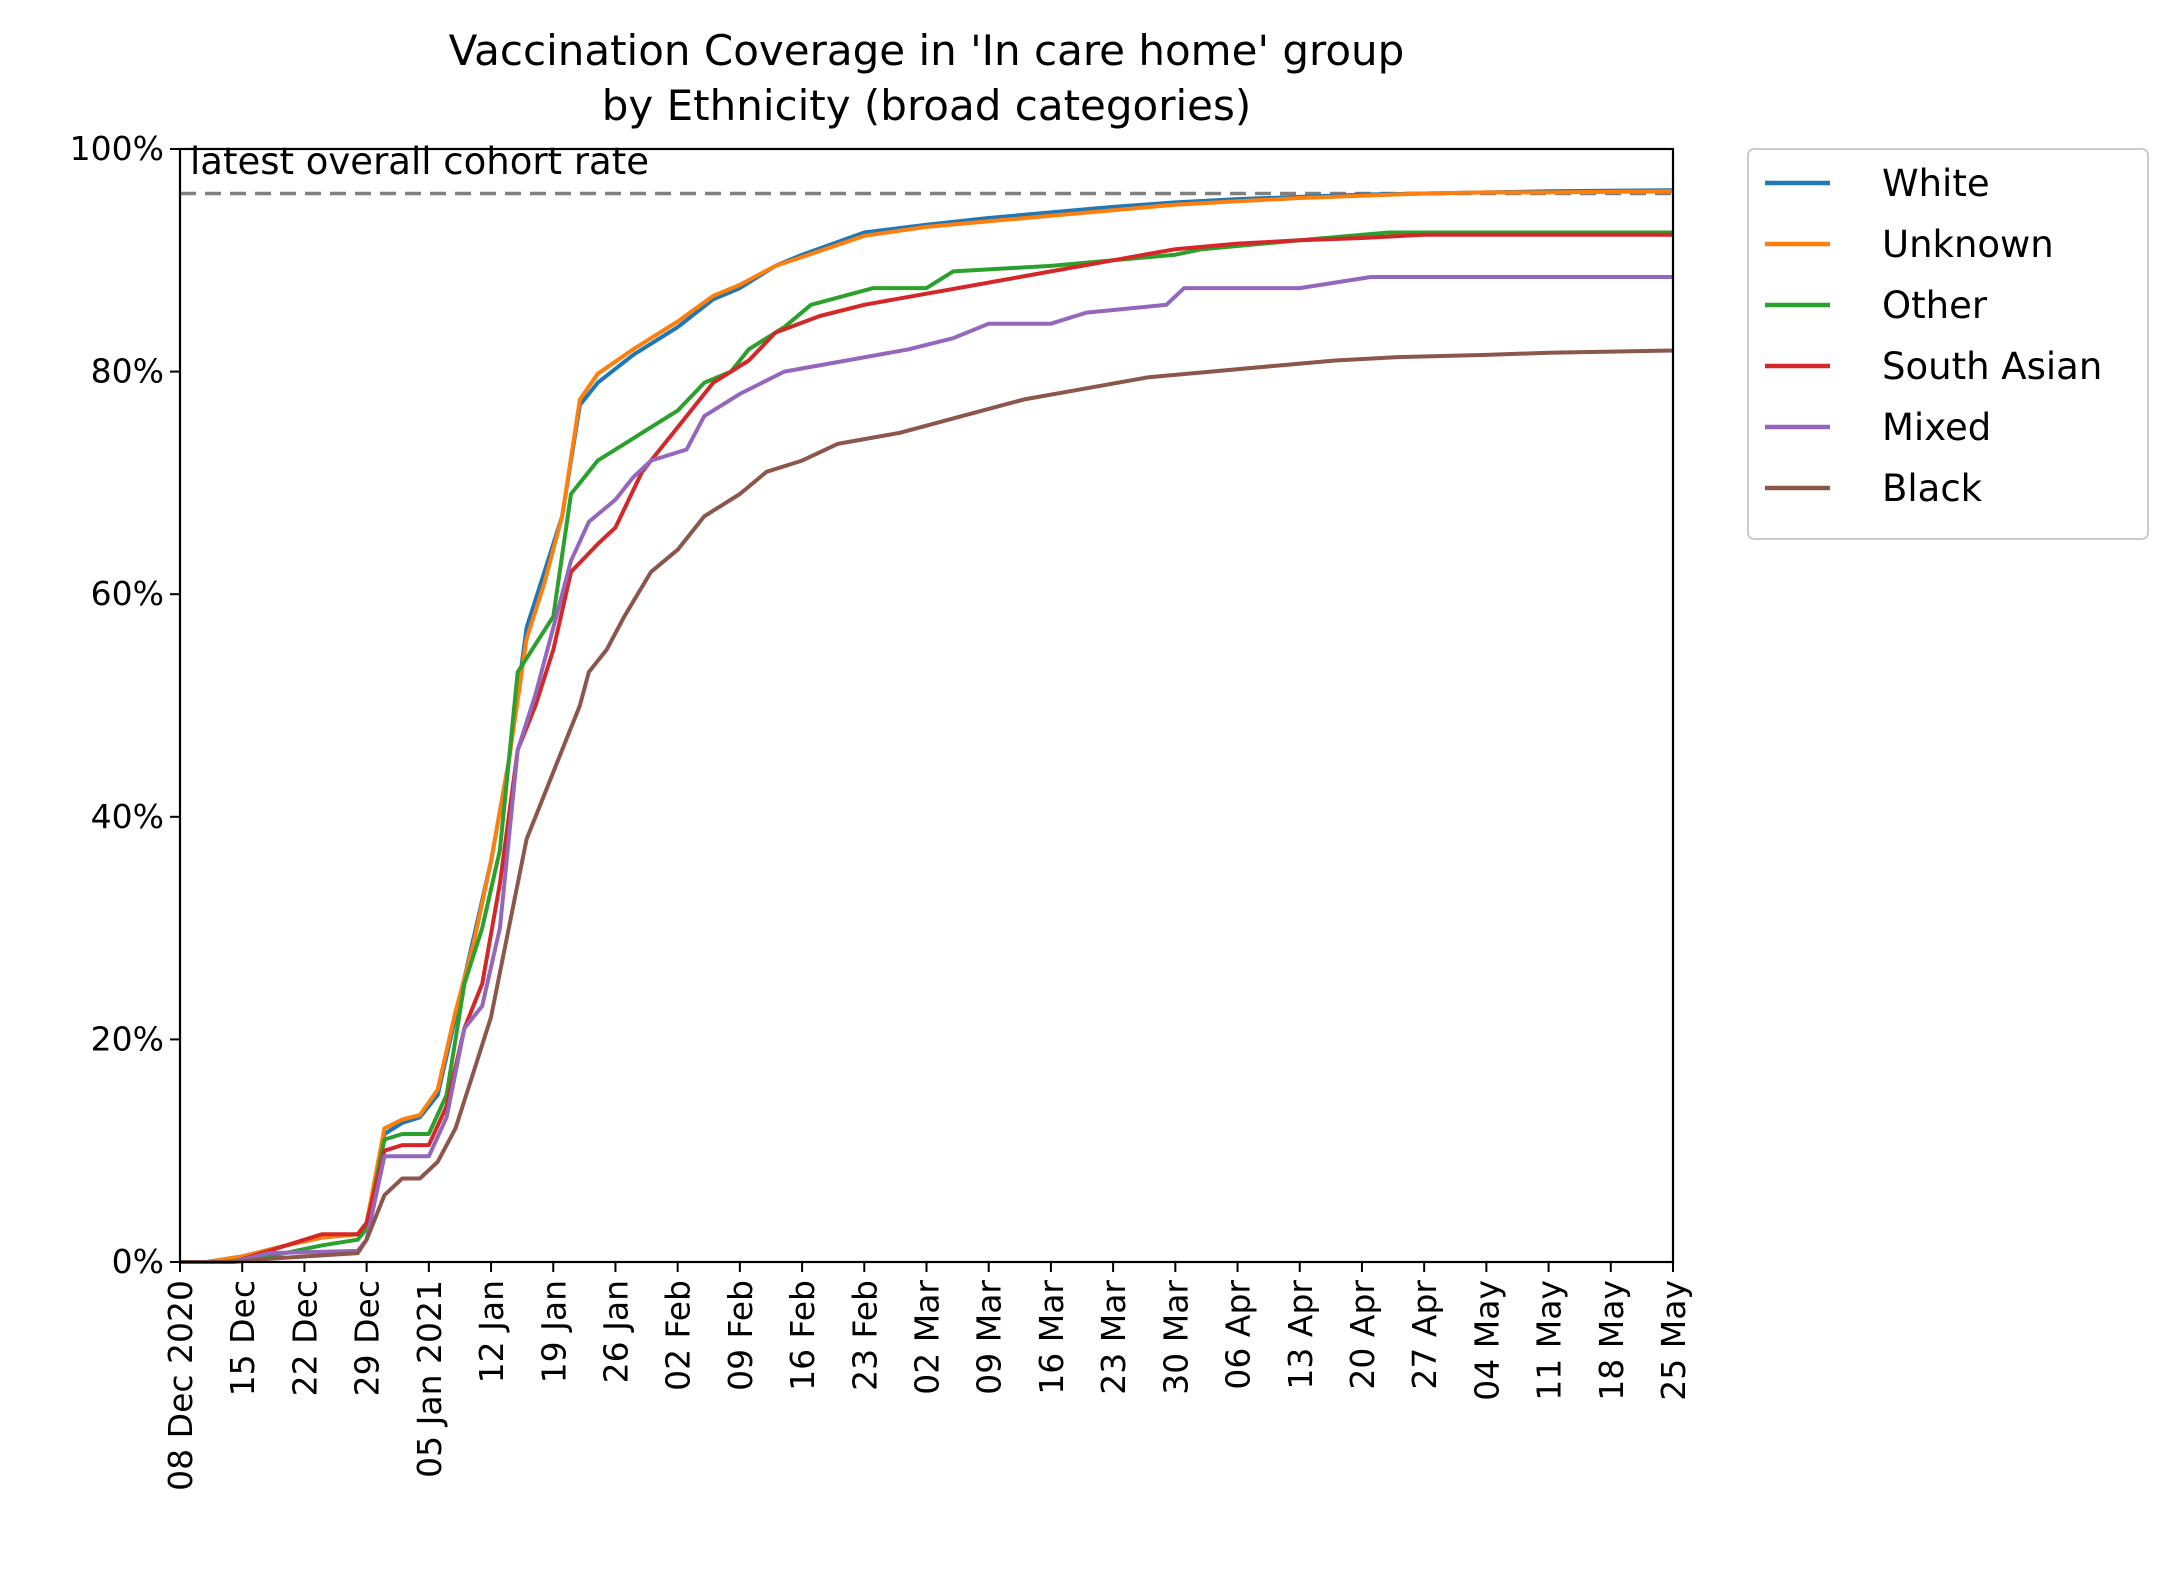 The image size is (2168, 1582). Describe the element at coordinates (429, 1379) in the screenshot. I see `x-tick-label: 05 Jan 2021` at that location.